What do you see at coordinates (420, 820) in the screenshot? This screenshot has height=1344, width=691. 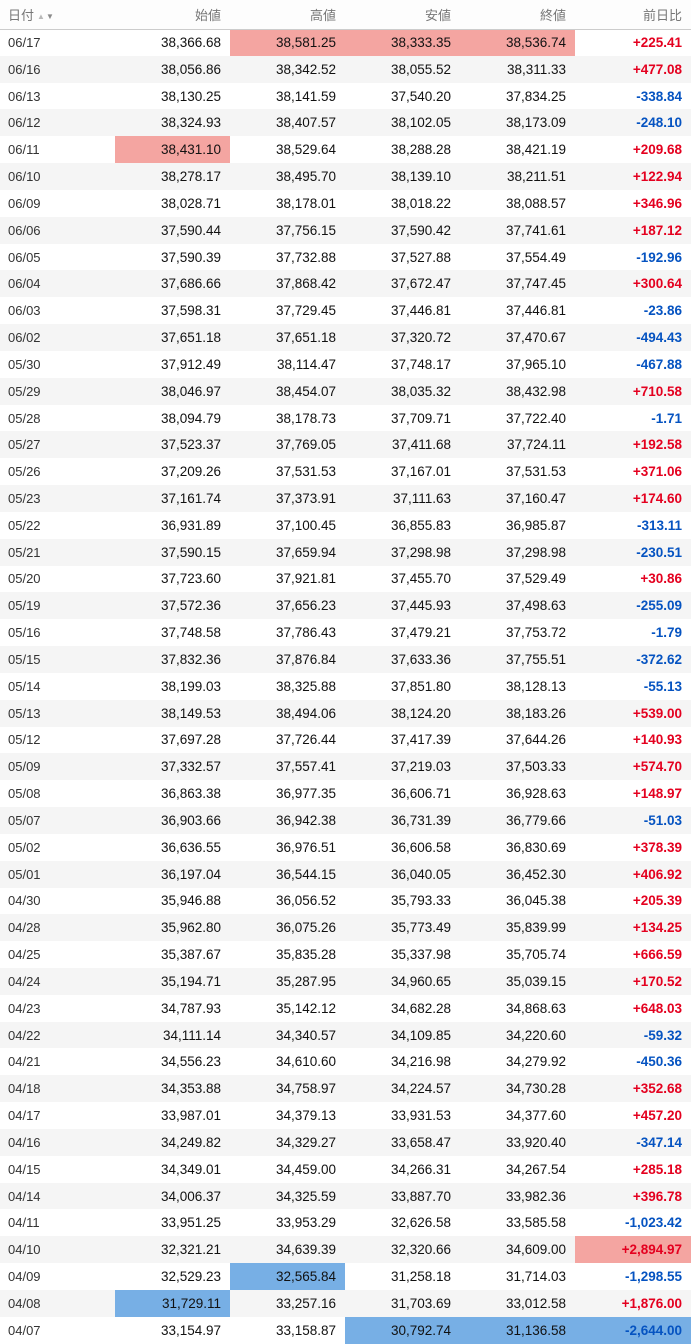 I see `cell-low: 36,731.39` at bounding box center [420, 820].